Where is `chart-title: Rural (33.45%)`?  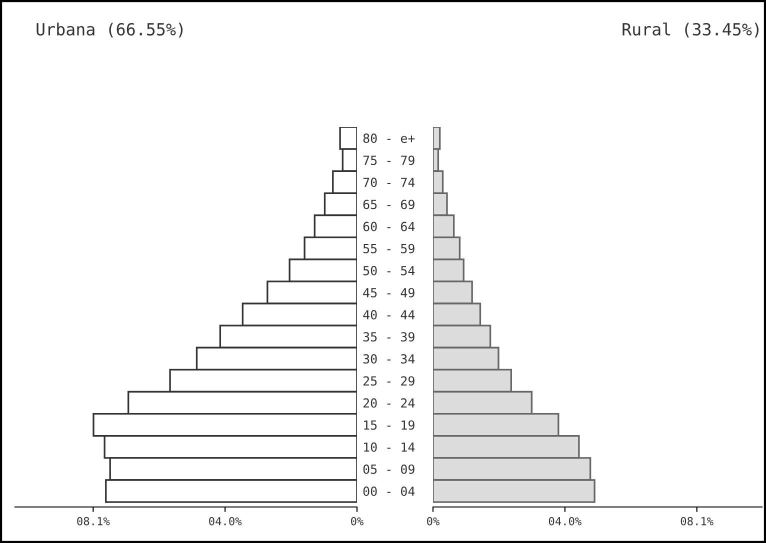
chart-title: Rural (33.45%) is located at coordinates (690, 30).